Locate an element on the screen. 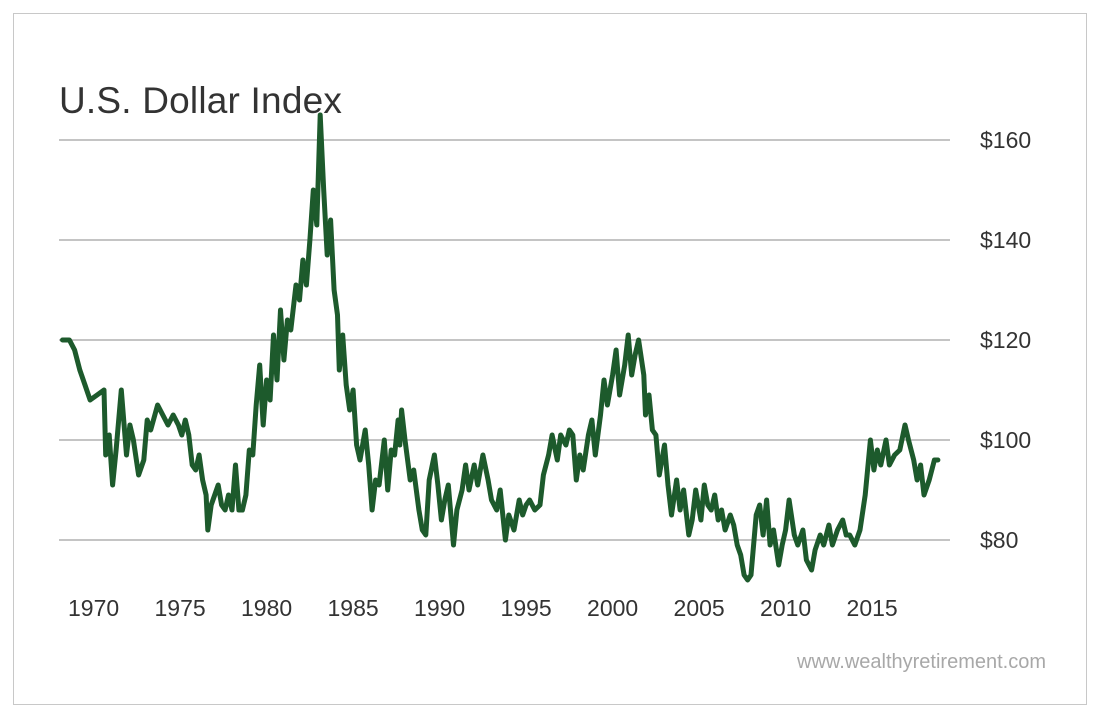  y-tick-label: $140 is located at coordinates (1005, 240).